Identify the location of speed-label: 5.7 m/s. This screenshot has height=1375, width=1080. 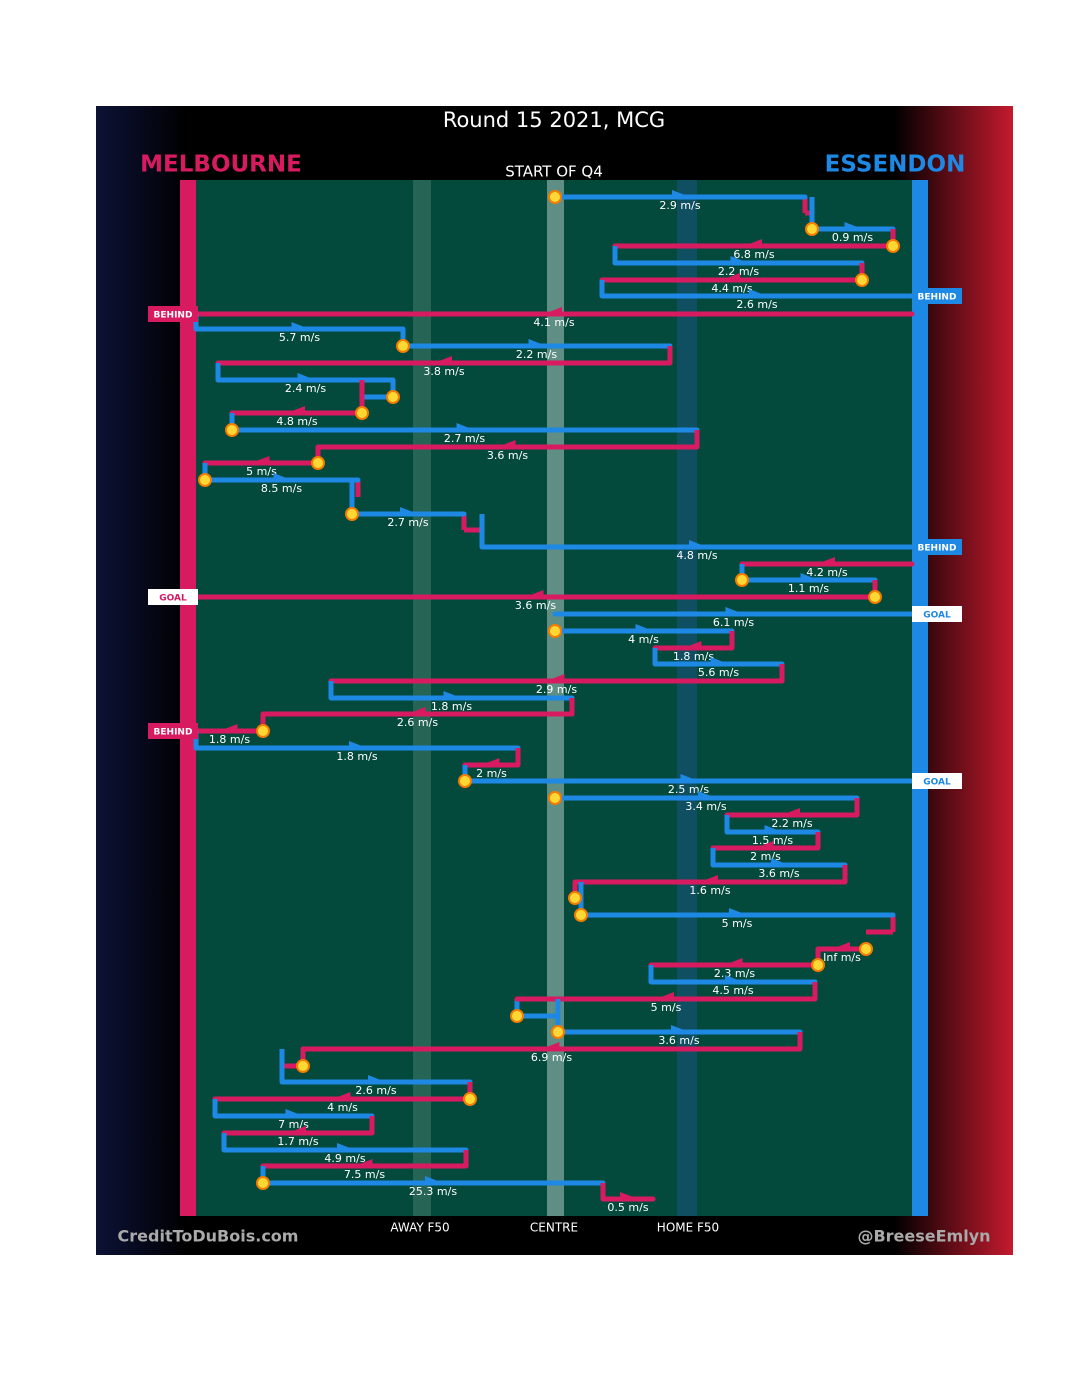
(299, 337).